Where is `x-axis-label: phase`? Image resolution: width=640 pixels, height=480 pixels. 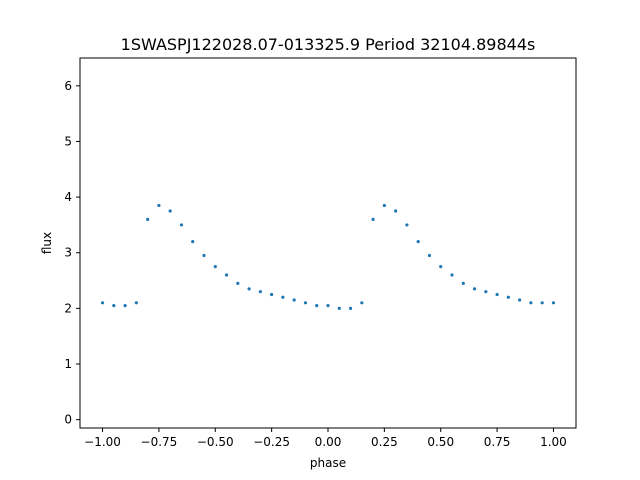 x-axis-label: phase is located at coordinates (328, 463).